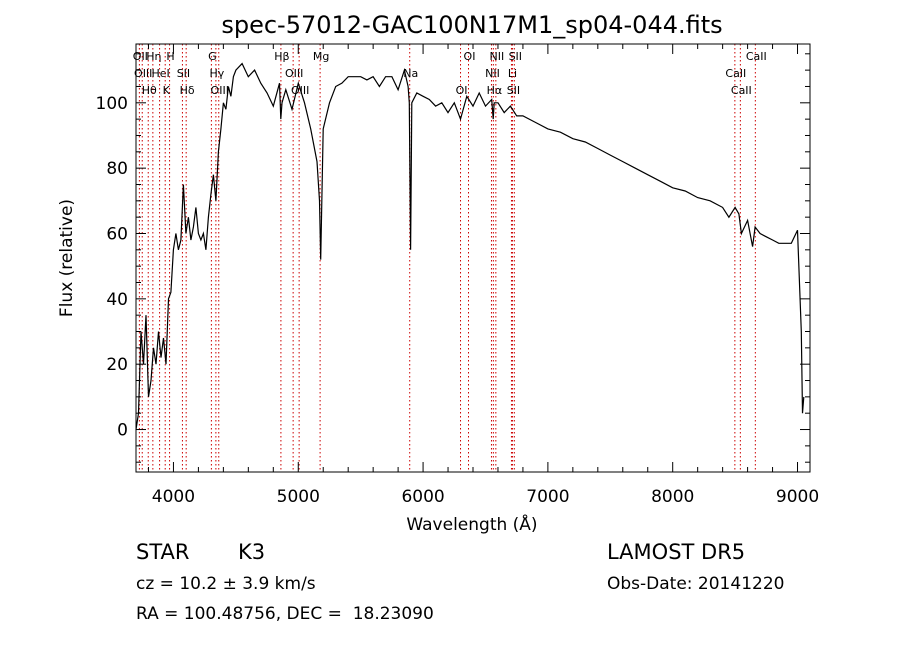 This screenshot has width=900, height=649. What do you see at coordinates (298, 497) in the screenshot?
I see `x-tick-label: 5000` at bounding box center [298, 497].